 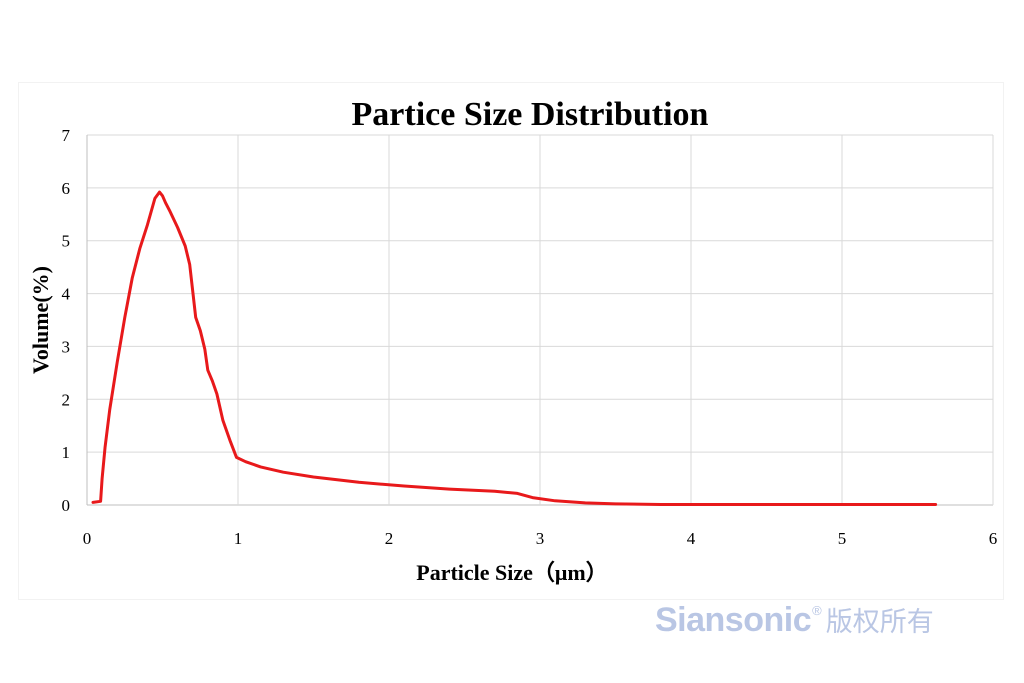 What do you see at coordinates (66, 399) in the screenshot?
I see `y-tick-label: 2` at bounding box center [66, 399].